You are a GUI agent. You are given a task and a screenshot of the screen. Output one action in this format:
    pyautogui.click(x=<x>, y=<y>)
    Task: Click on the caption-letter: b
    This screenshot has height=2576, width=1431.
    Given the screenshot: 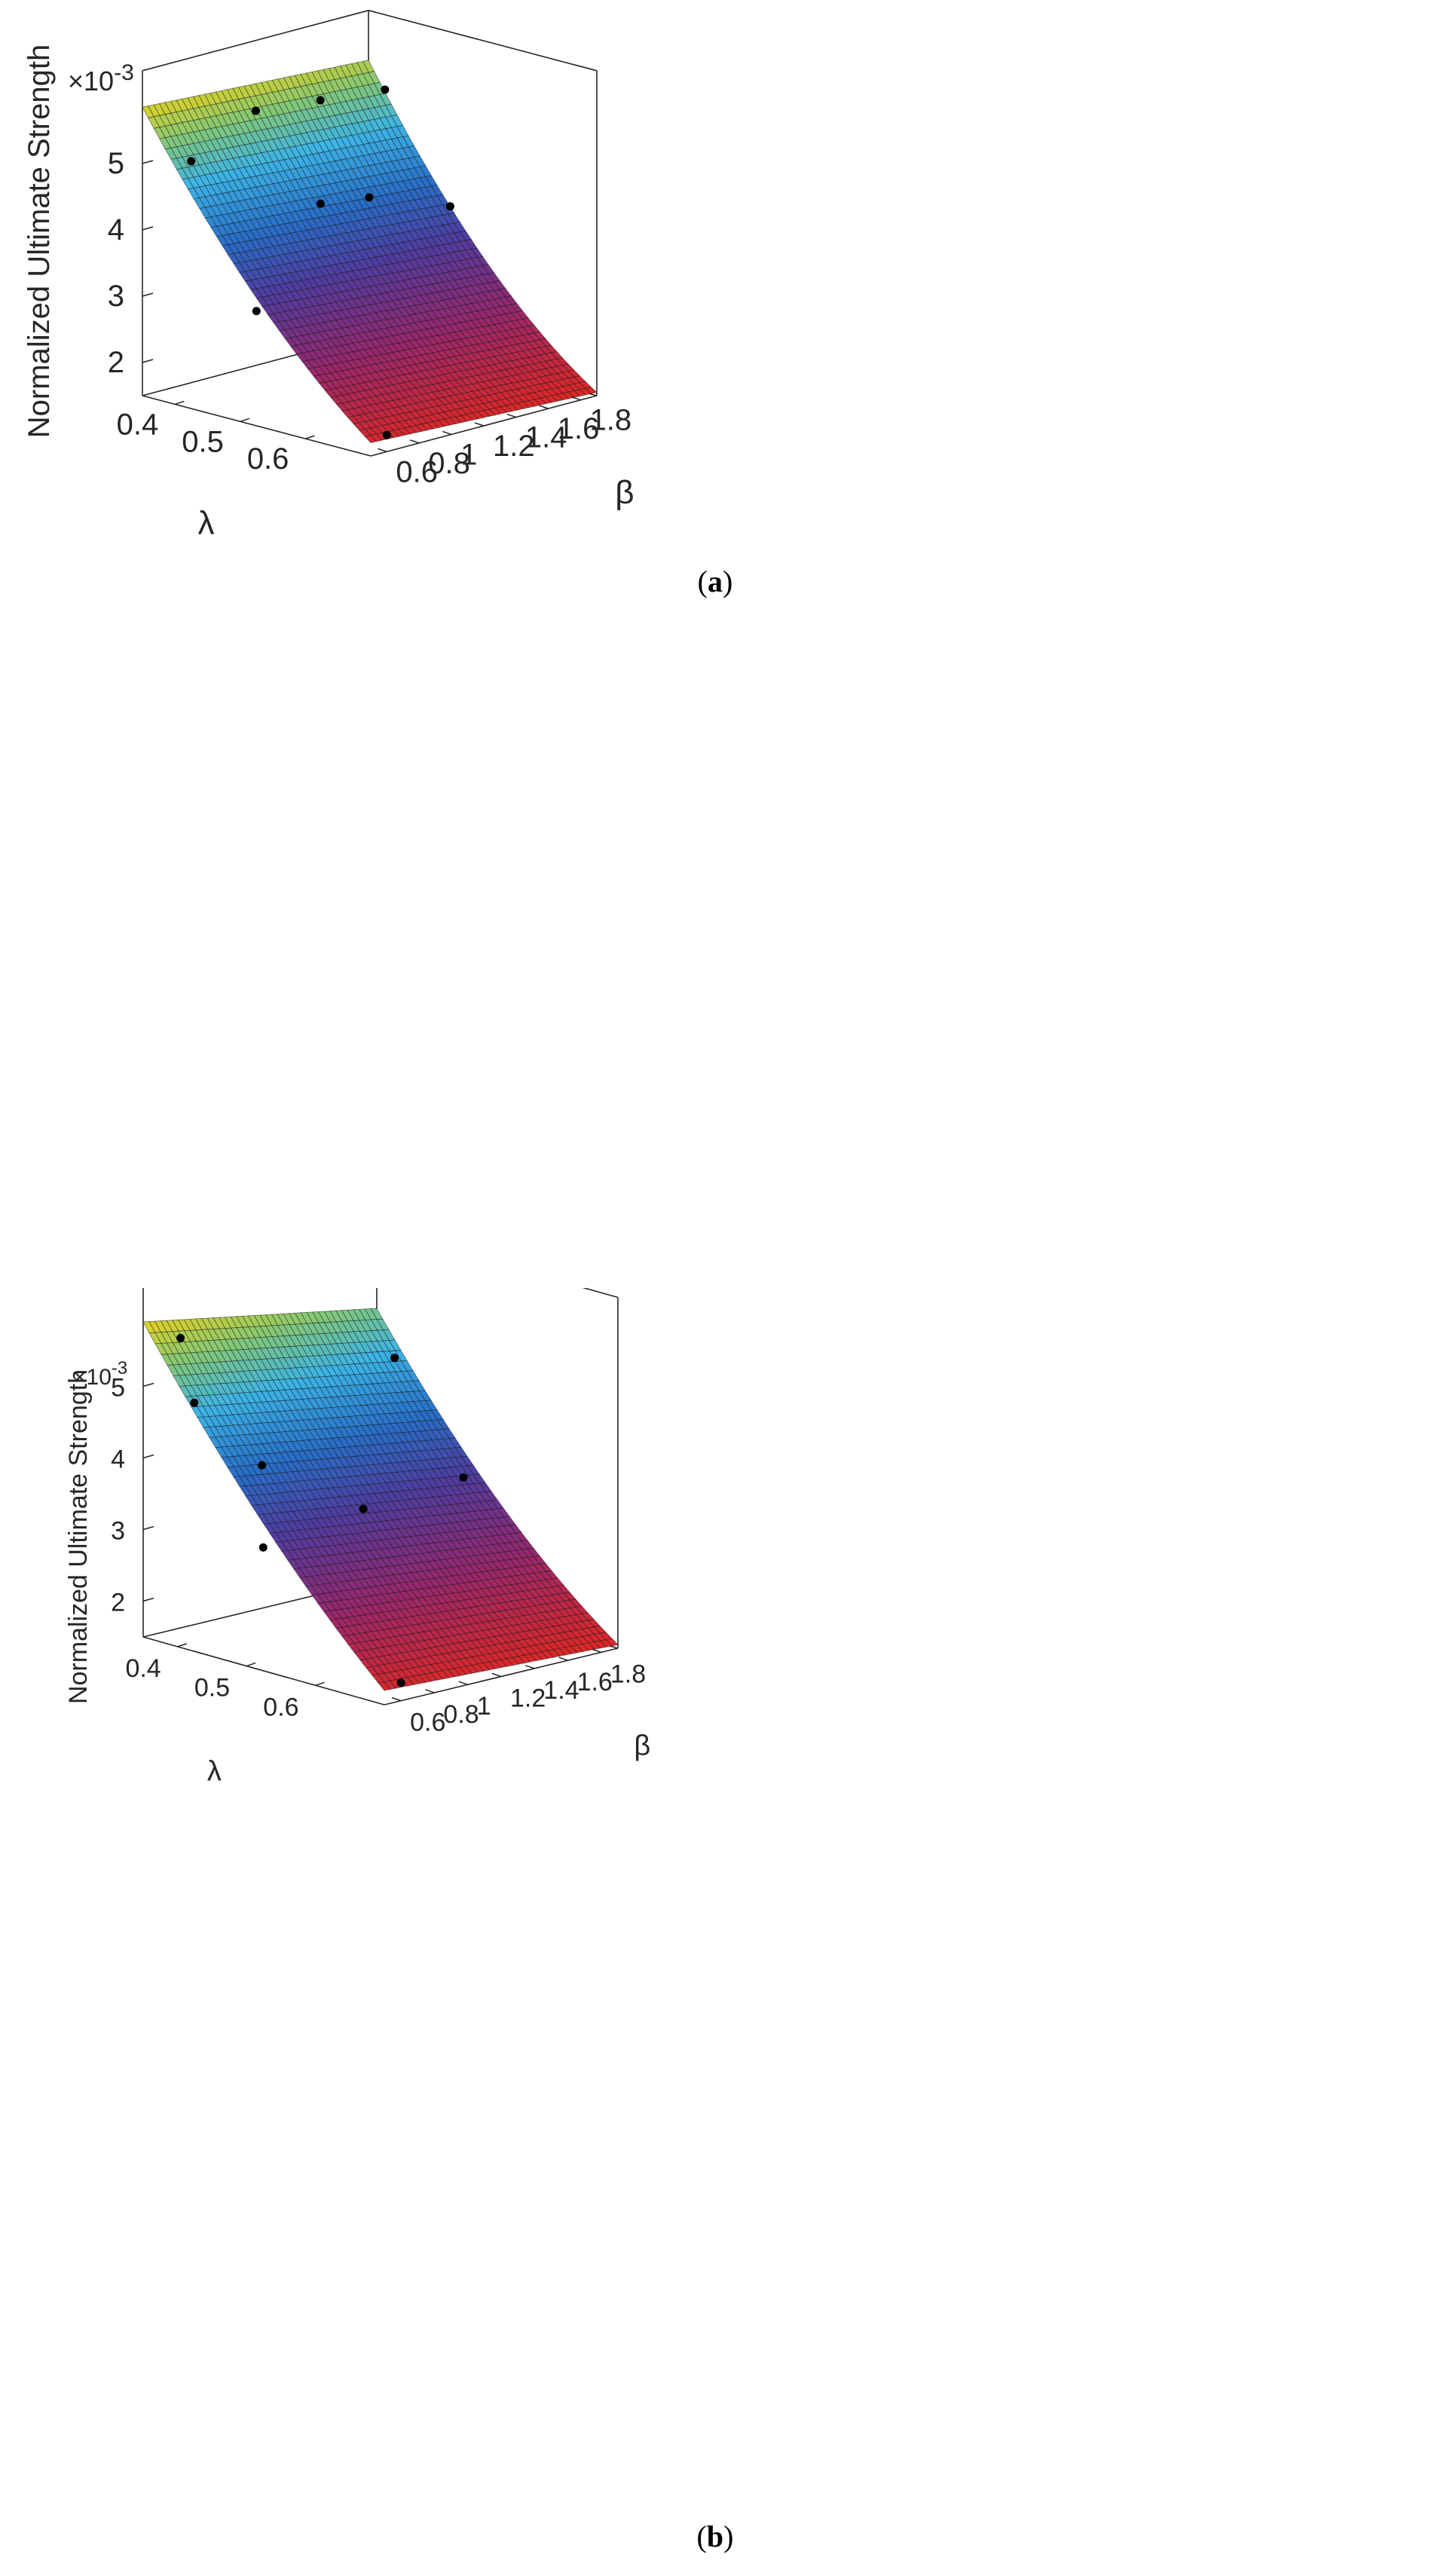 What is the action you would take?
    pyautogui.click(x=715, y=2536)
    